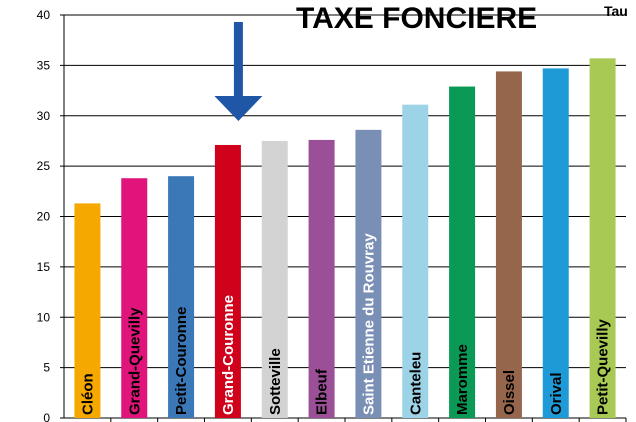 The width and height of the screenshot is (636, 422). I want to click on category-label: Grand-Couronne, so click(228, 355).